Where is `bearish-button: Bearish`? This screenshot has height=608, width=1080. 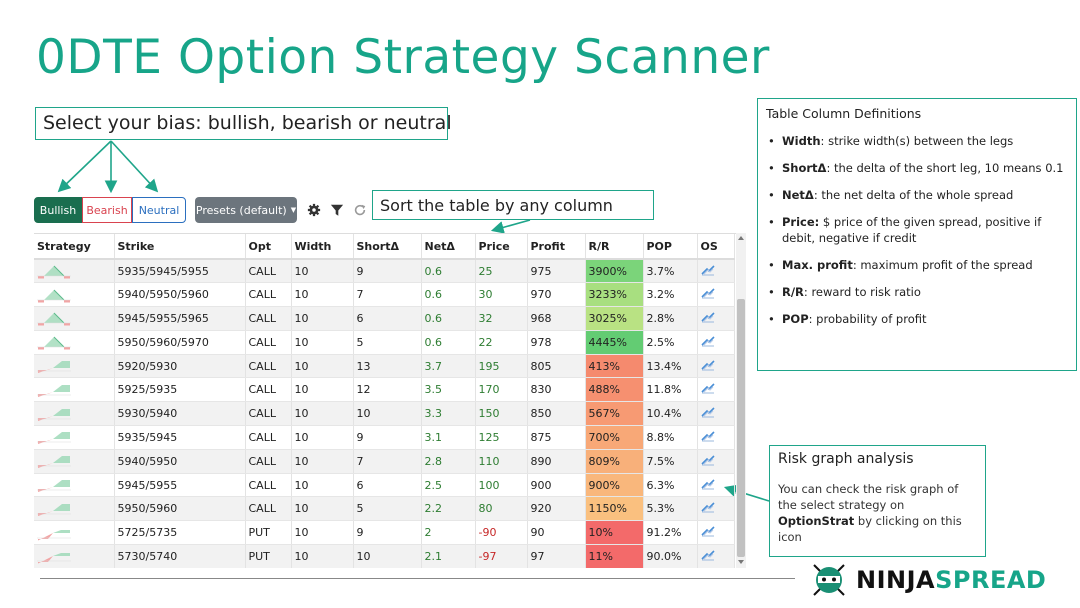 bearish-button: Bearish is located at coordinates (107, 210).